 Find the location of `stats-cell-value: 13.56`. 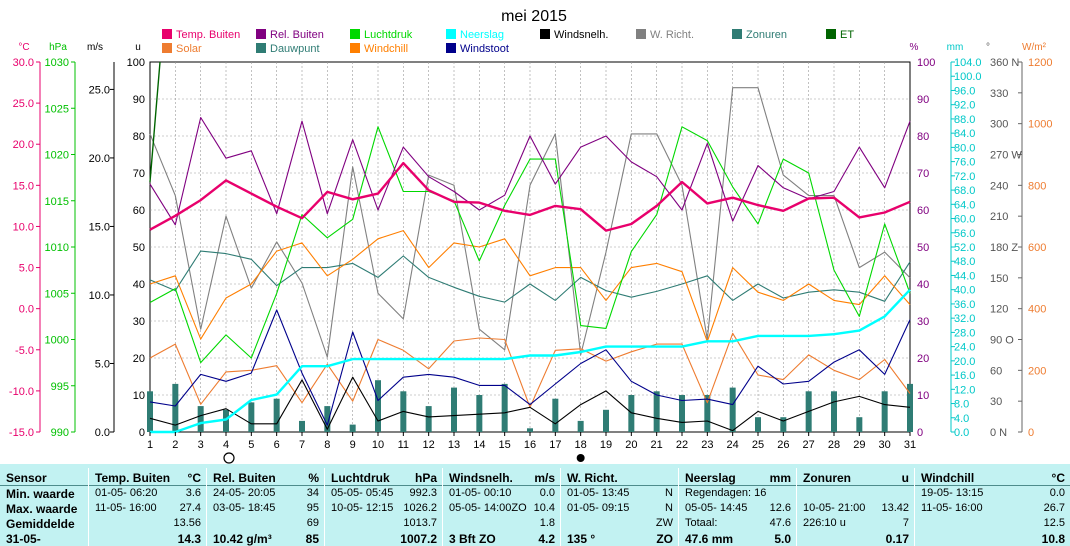

stats-cell-value: 13.56 is located at coordinates (187, 523).